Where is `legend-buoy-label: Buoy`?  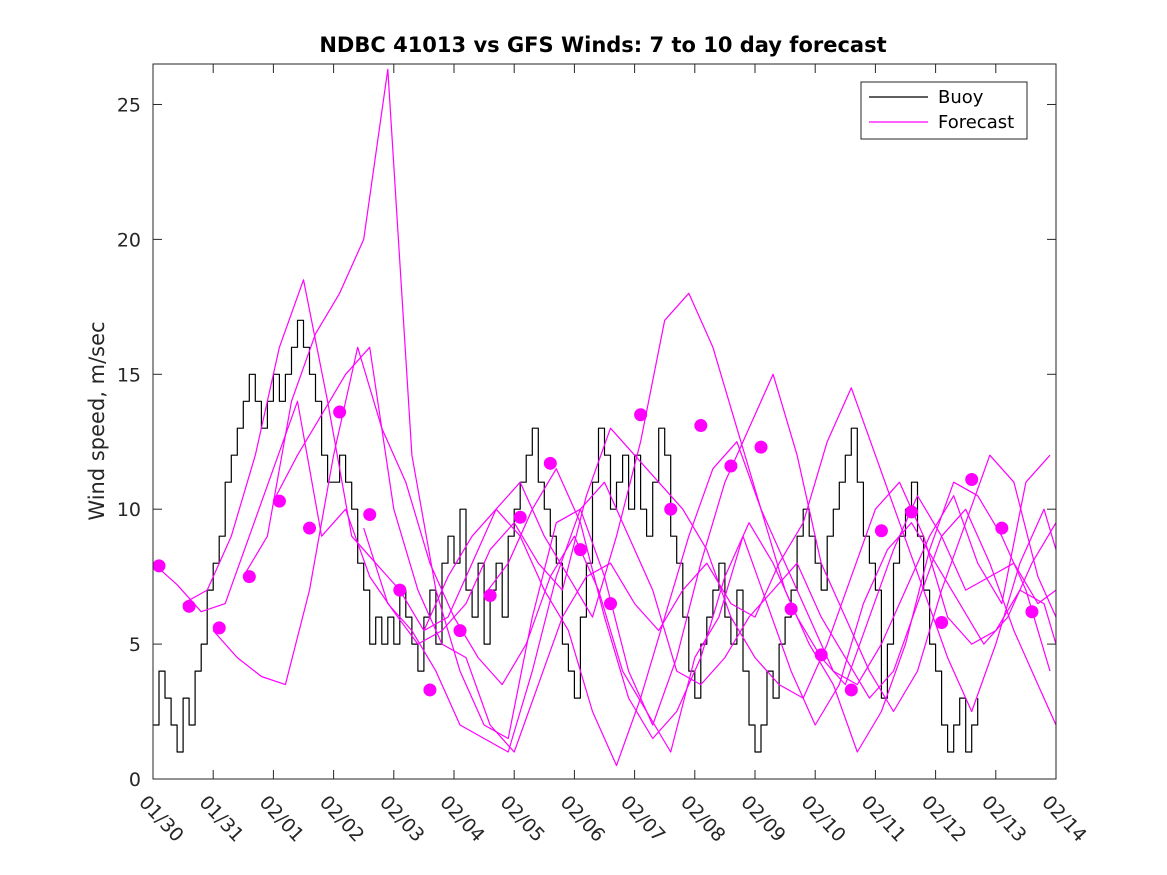
legend-buoy-label: Buoy is located at coordinates (961, 97).